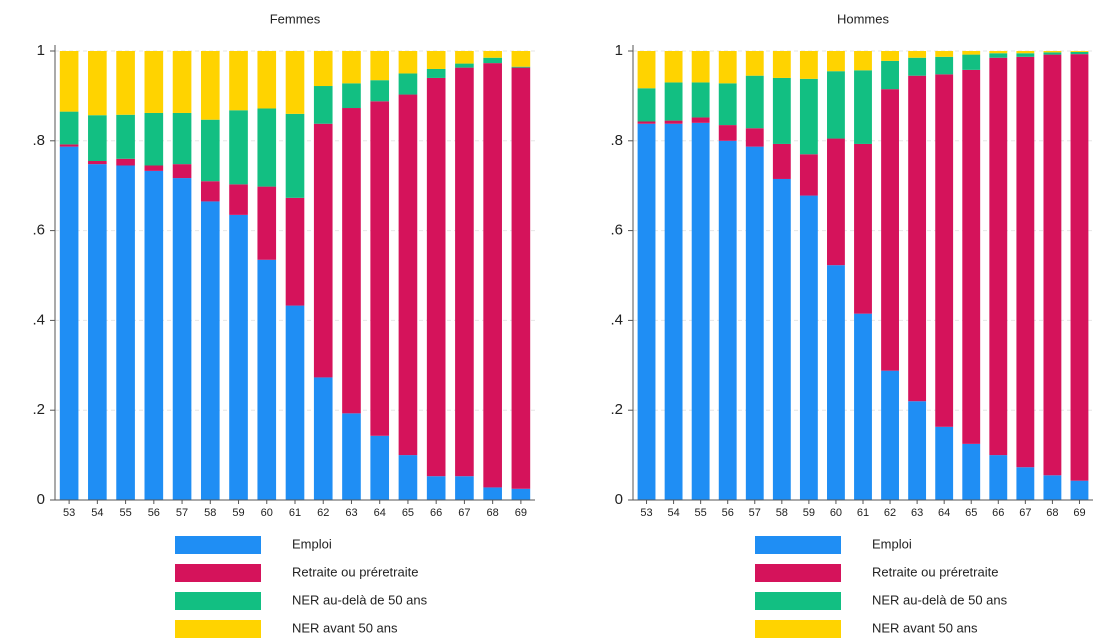 Image resolution: width=1100 pixels, height=639 pixels. What do you see at coordinates (892, 543) in the screenshot?
I see `legend-label: Emploi` at bounding box center [892, 543].